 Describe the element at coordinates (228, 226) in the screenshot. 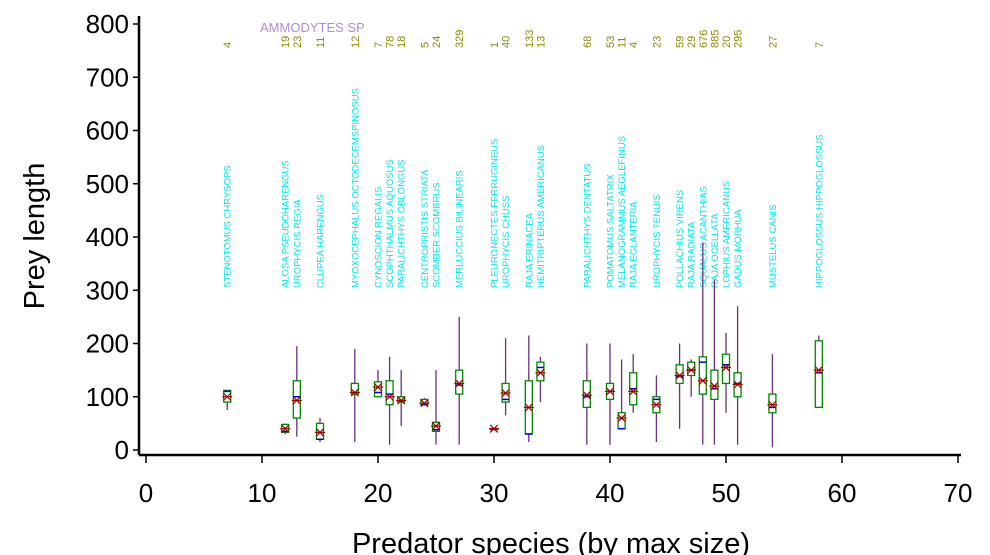

I see `species-label: STENOTOMUS CHRYSOPS` at that location.